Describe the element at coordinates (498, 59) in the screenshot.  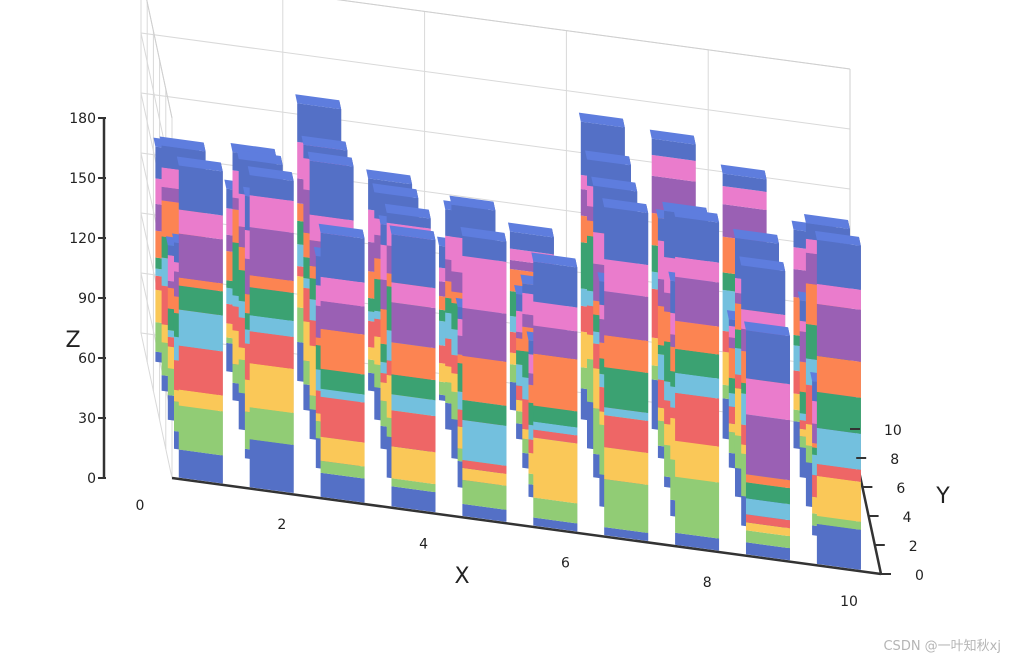
I see `grid-line` at that location.